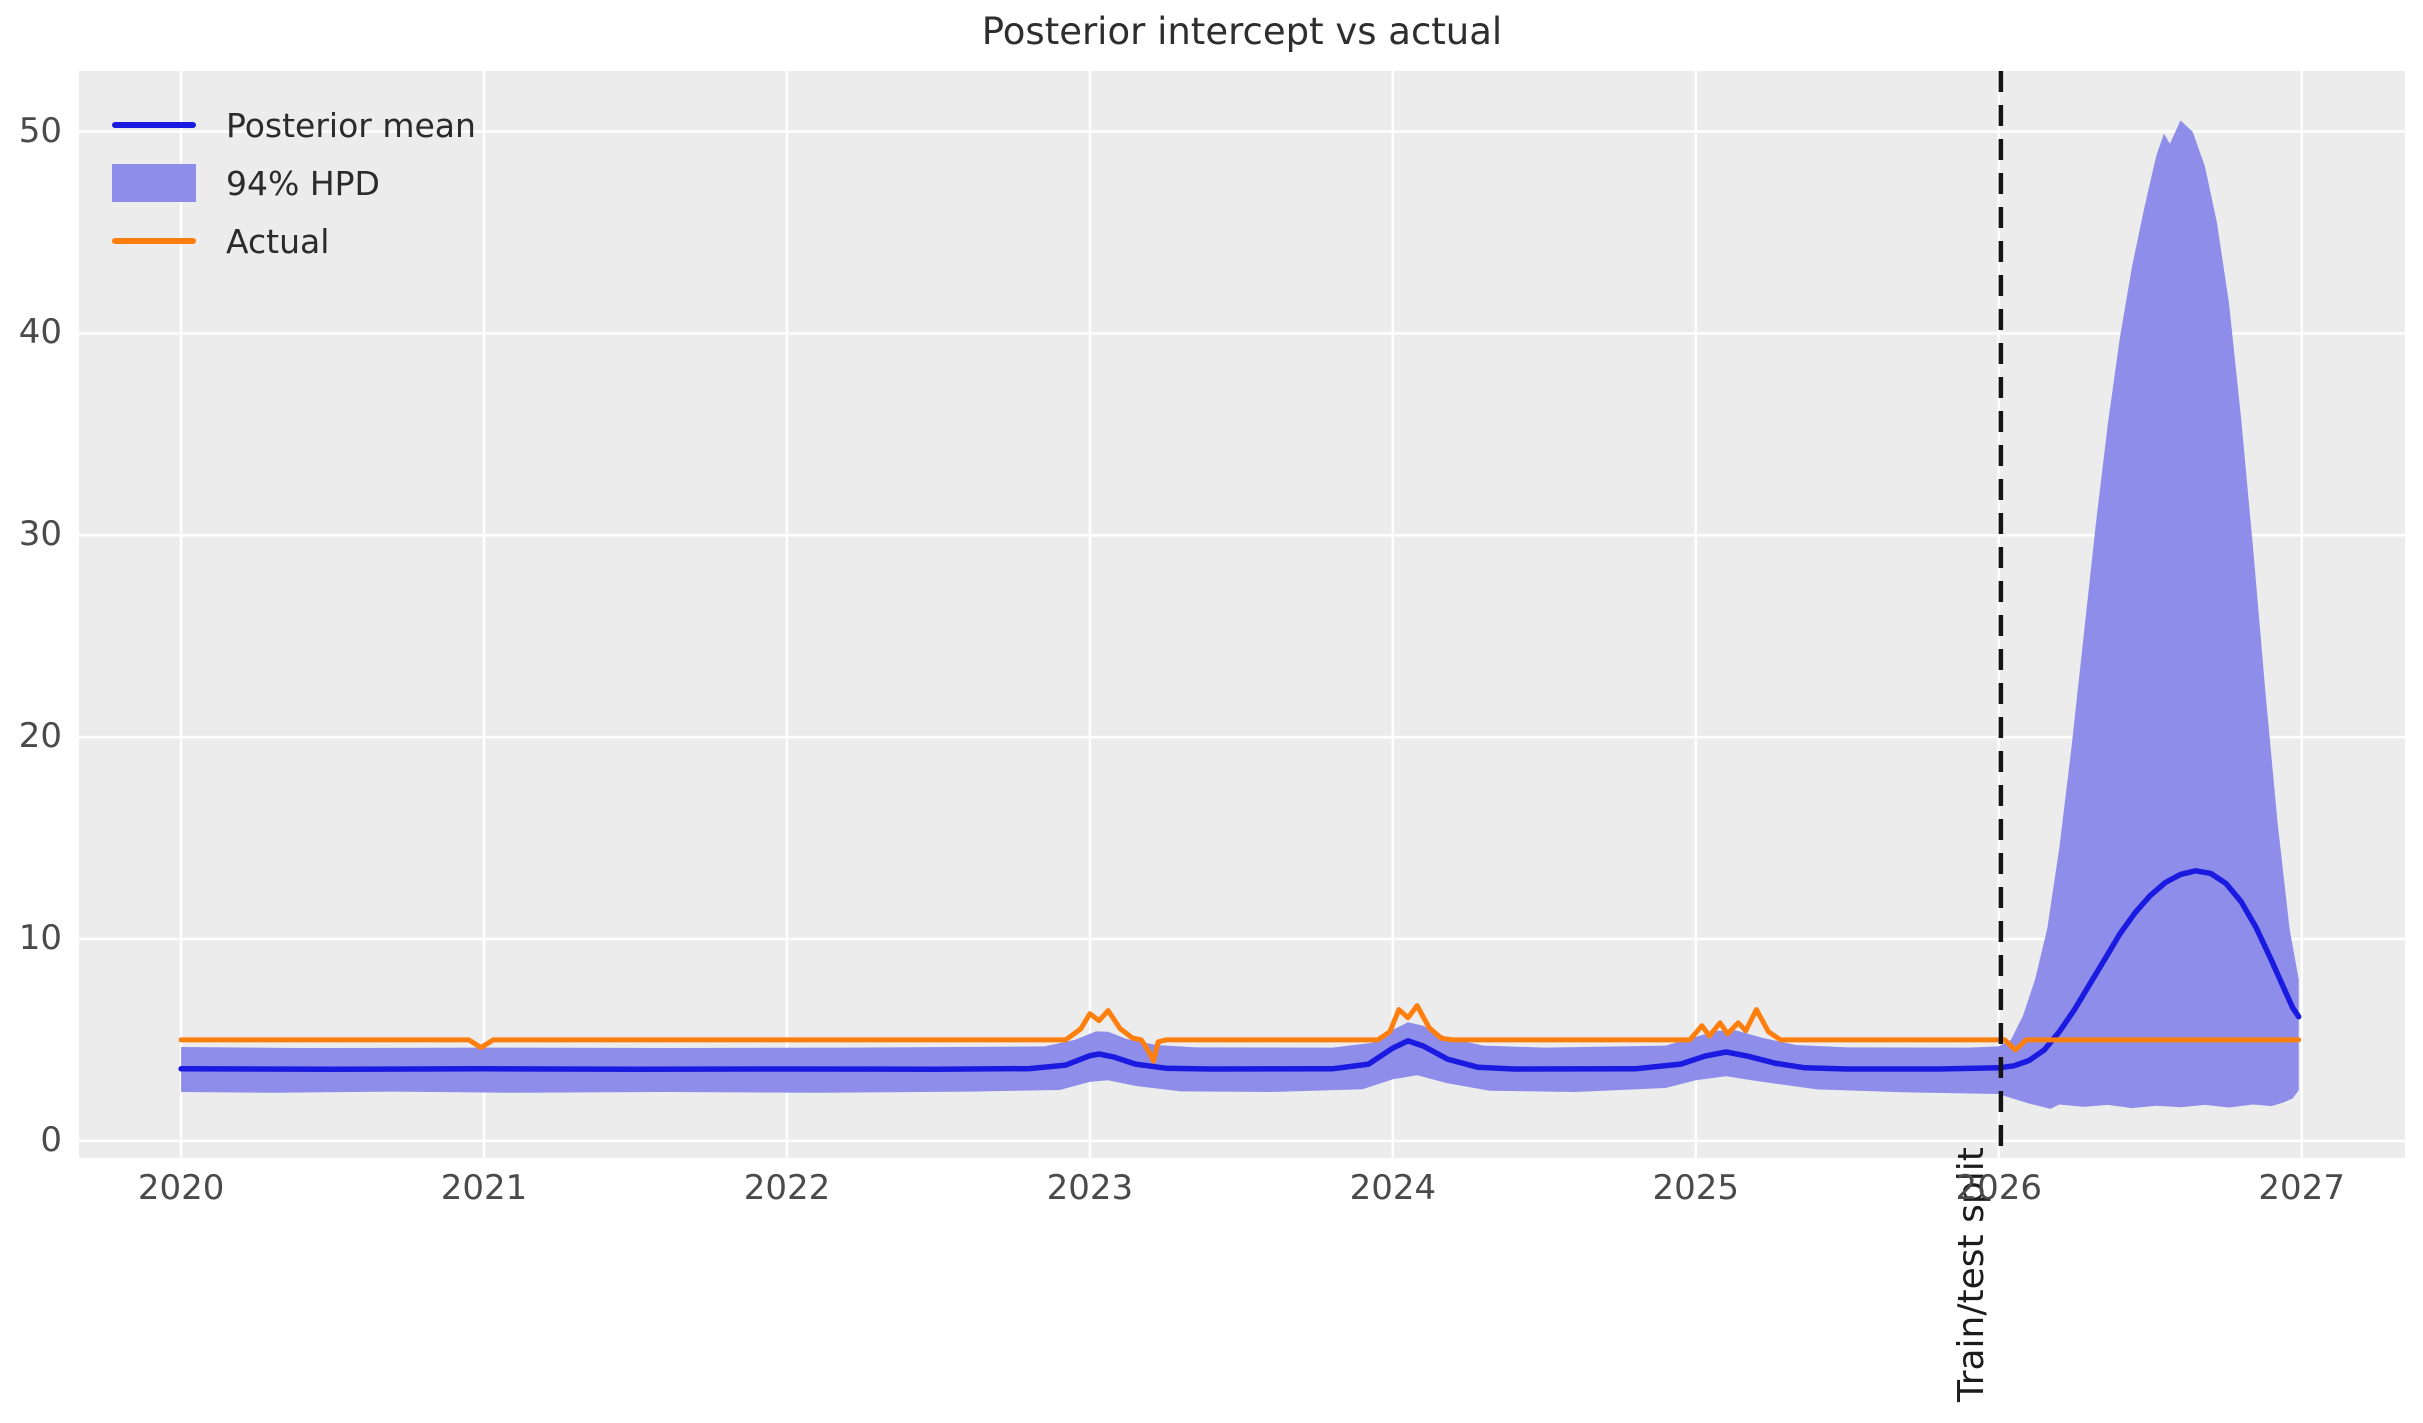  What do you see at coordinates (1242, 31) in the screenshot?
I see `chart-title: Posterior intercept vs actual` at bounding box center [1242, 31].